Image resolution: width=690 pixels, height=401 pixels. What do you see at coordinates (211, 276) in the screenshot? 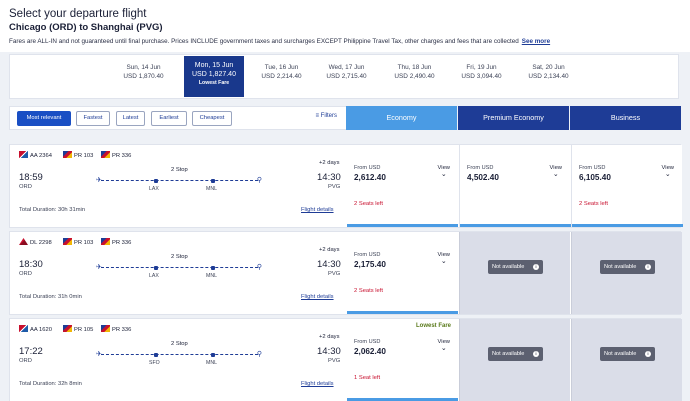
I see `stop-name: MNL` at bounding box center [211, 276].